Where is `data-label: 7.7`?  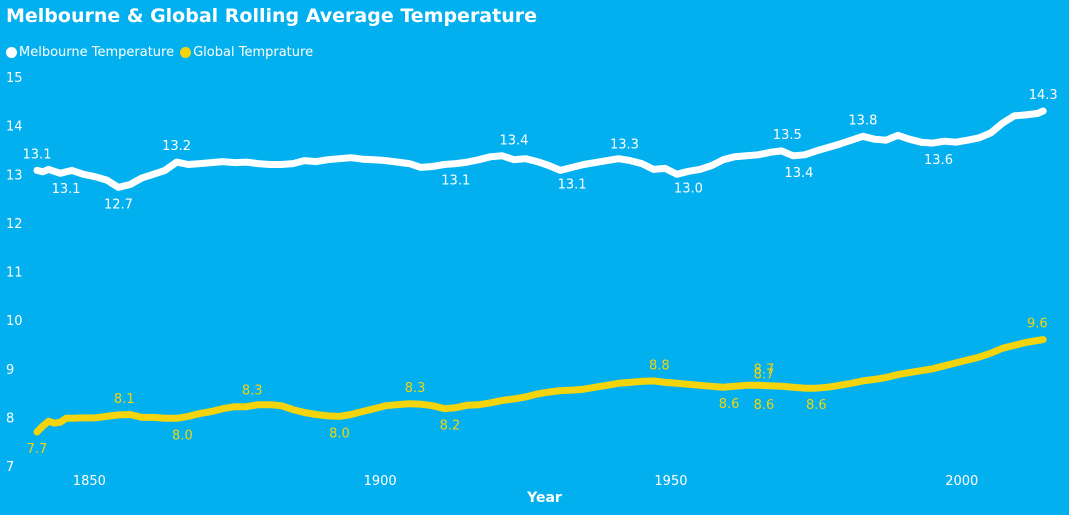 data-label: 7.7 is located at coordinates (37, 449).